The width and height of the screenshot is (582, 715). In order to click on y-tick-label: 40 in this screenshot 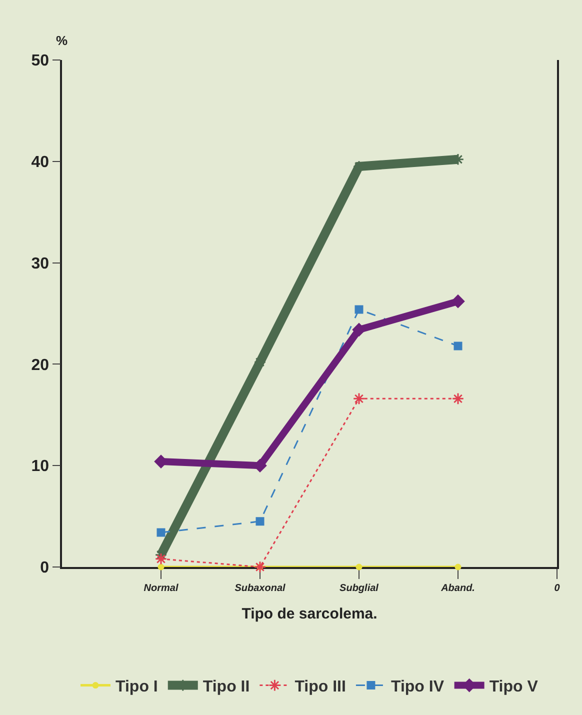, I will do `click(40, 162)`.